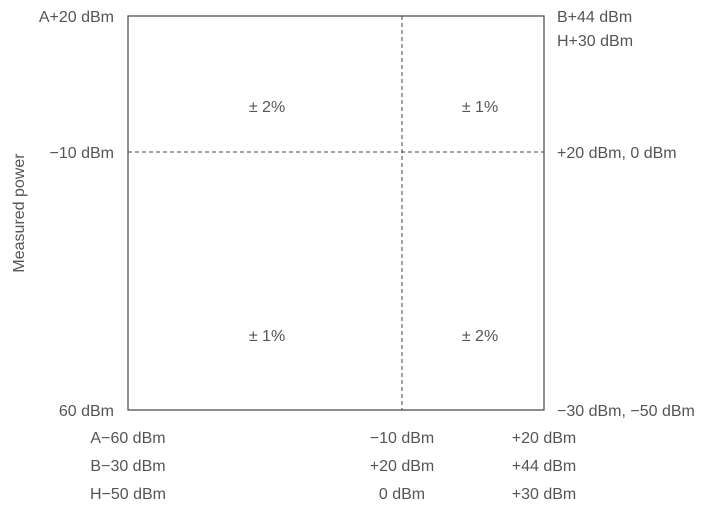 Image resolution: width=721 pixels, height=506 pixels. What do you see at coordinates (402, 494) in the screenshot?
I see `bottom-row-3-middle: 0 dBm` at bounding box center [402, 494].